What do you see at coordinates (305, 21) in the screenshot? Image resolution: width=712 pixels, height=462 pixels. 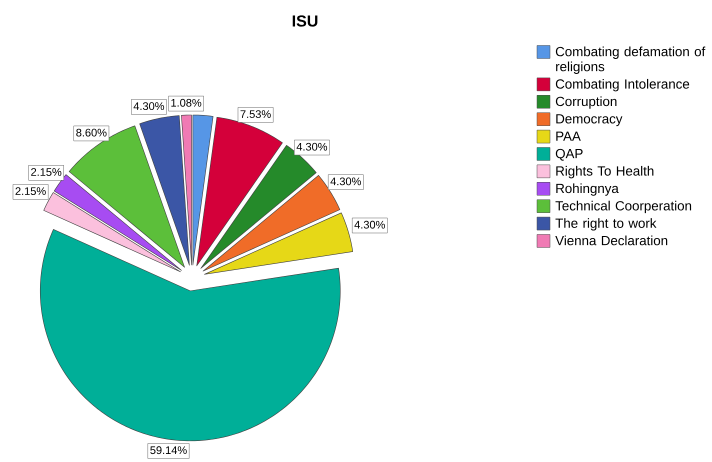 I see `chart-title: ISU` at bounding box center [305, 21].